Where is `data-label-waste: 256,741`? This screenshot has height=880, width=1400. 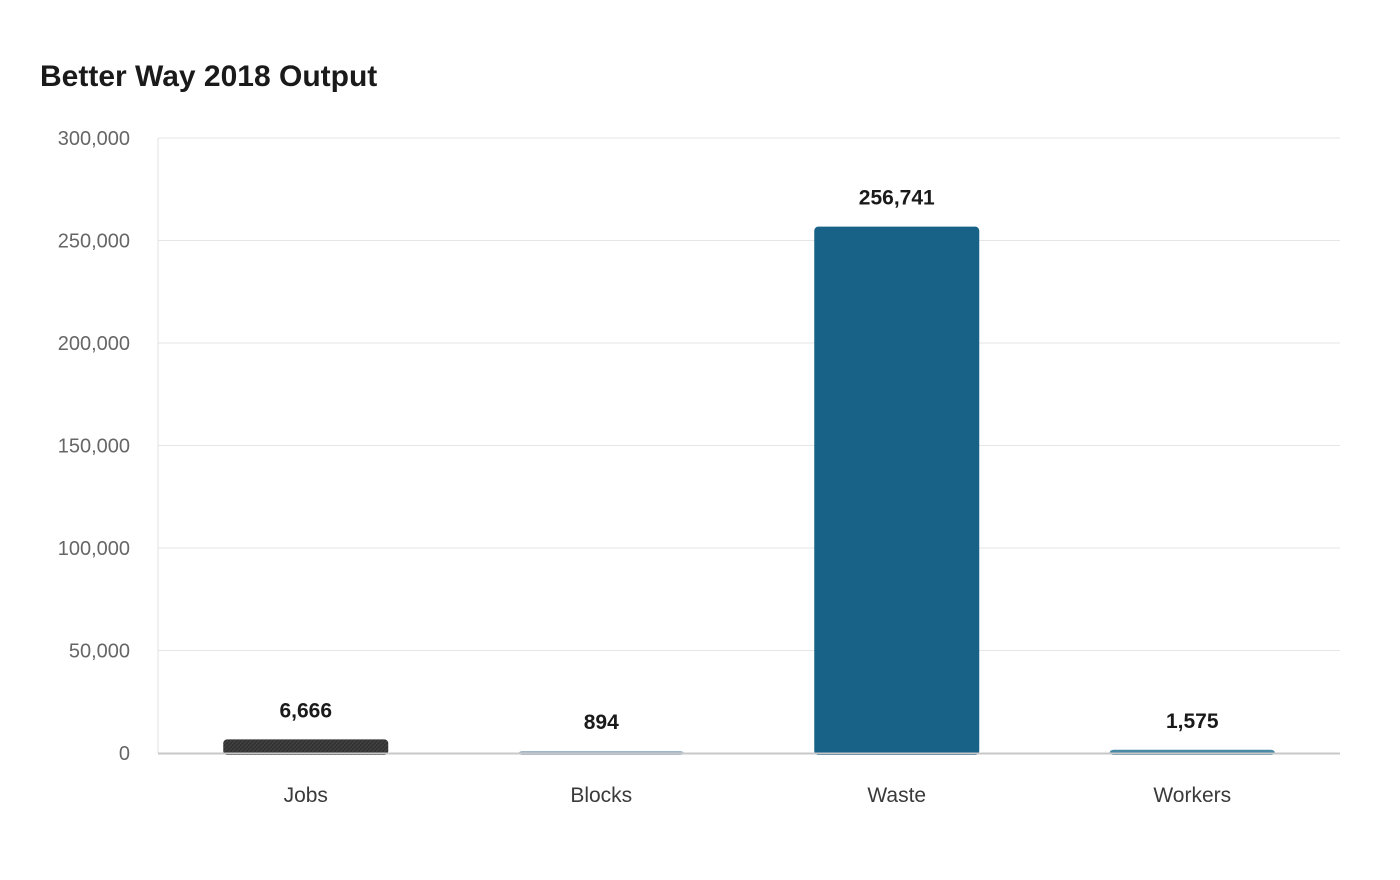 data-label-waste: 256,741 is located at coordinates (897, 198).